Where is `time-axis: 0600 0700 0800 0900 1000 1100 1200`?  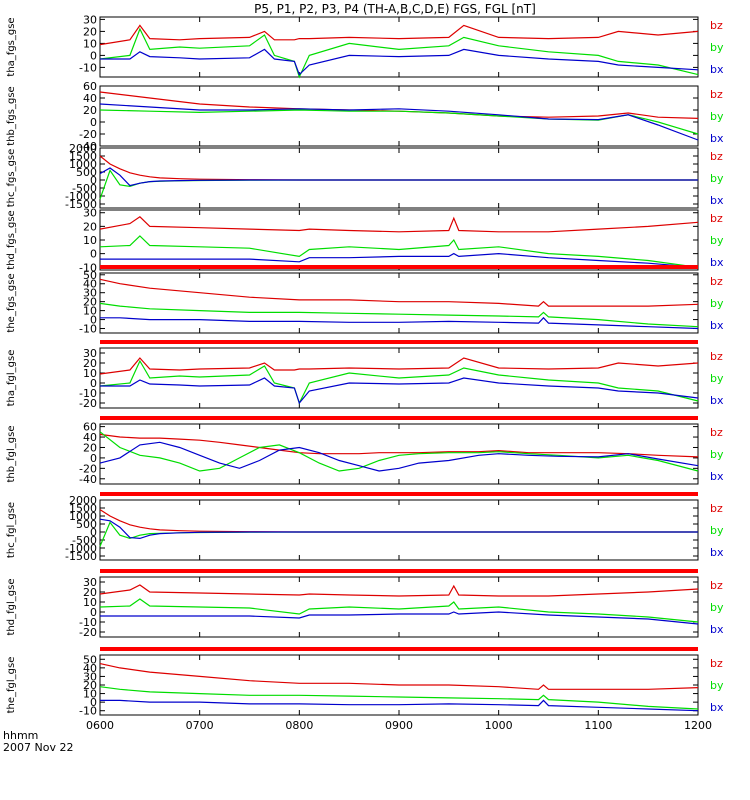
time-axis: 0600 0700 0800 0900 1000 1100 1200 is located at coordinates (399, 725).